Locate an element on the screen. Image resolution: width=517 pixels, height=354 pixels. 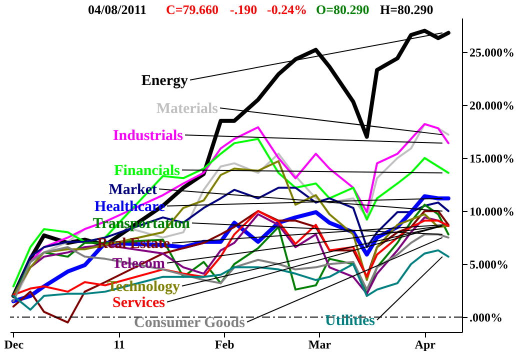
text: Industrials is located at coordinates (148, 136).